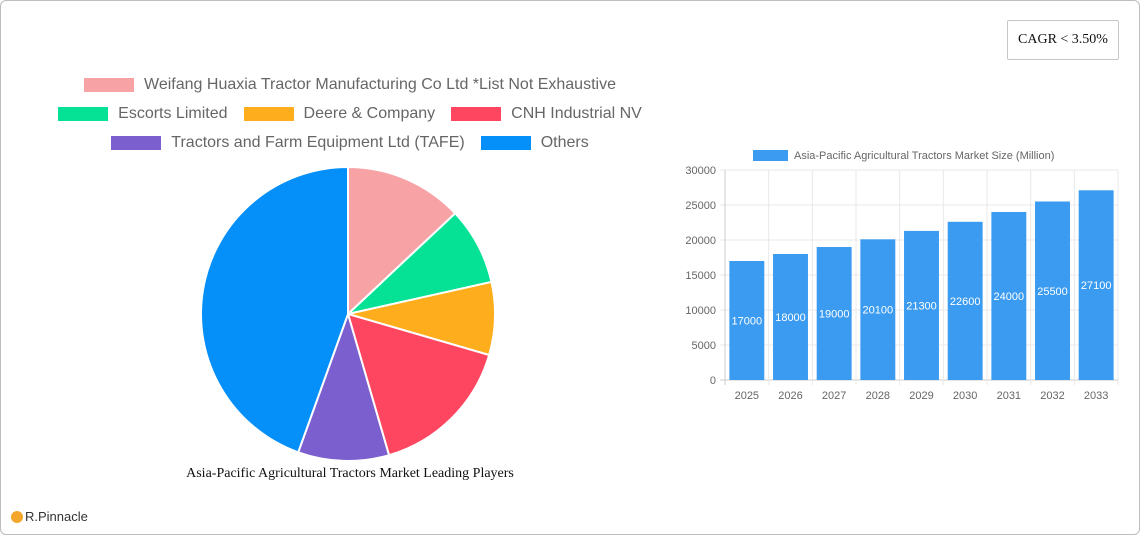  What do you see at coordinates (56, 516) in the screenshot?
I see `brand-name: R.Pinnacle` at bounding box center [56, 516].